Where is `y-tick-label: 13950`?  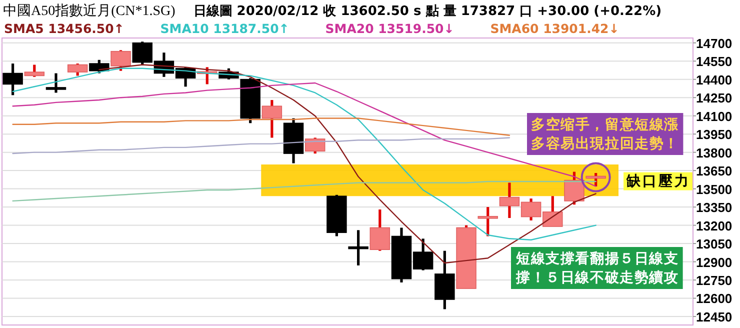
y-tick-label: 13950 is located at coordinates (714, 134).